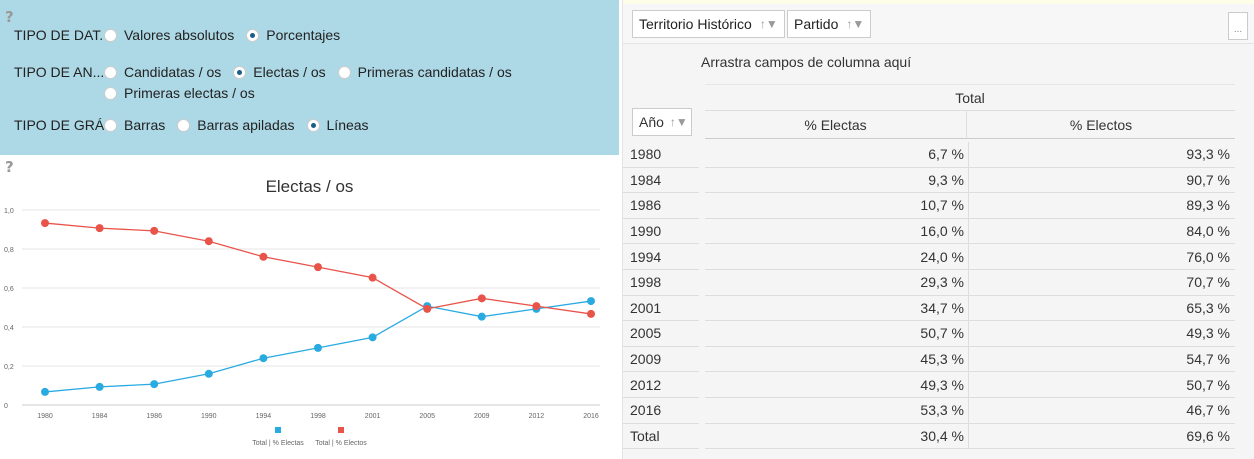 This screenshot has height=459, width=1254. What do you see at coordinates (837, 436) in the screenshot?
I see `cell-electas: 30,4 %` at bounding box center [837, 436].